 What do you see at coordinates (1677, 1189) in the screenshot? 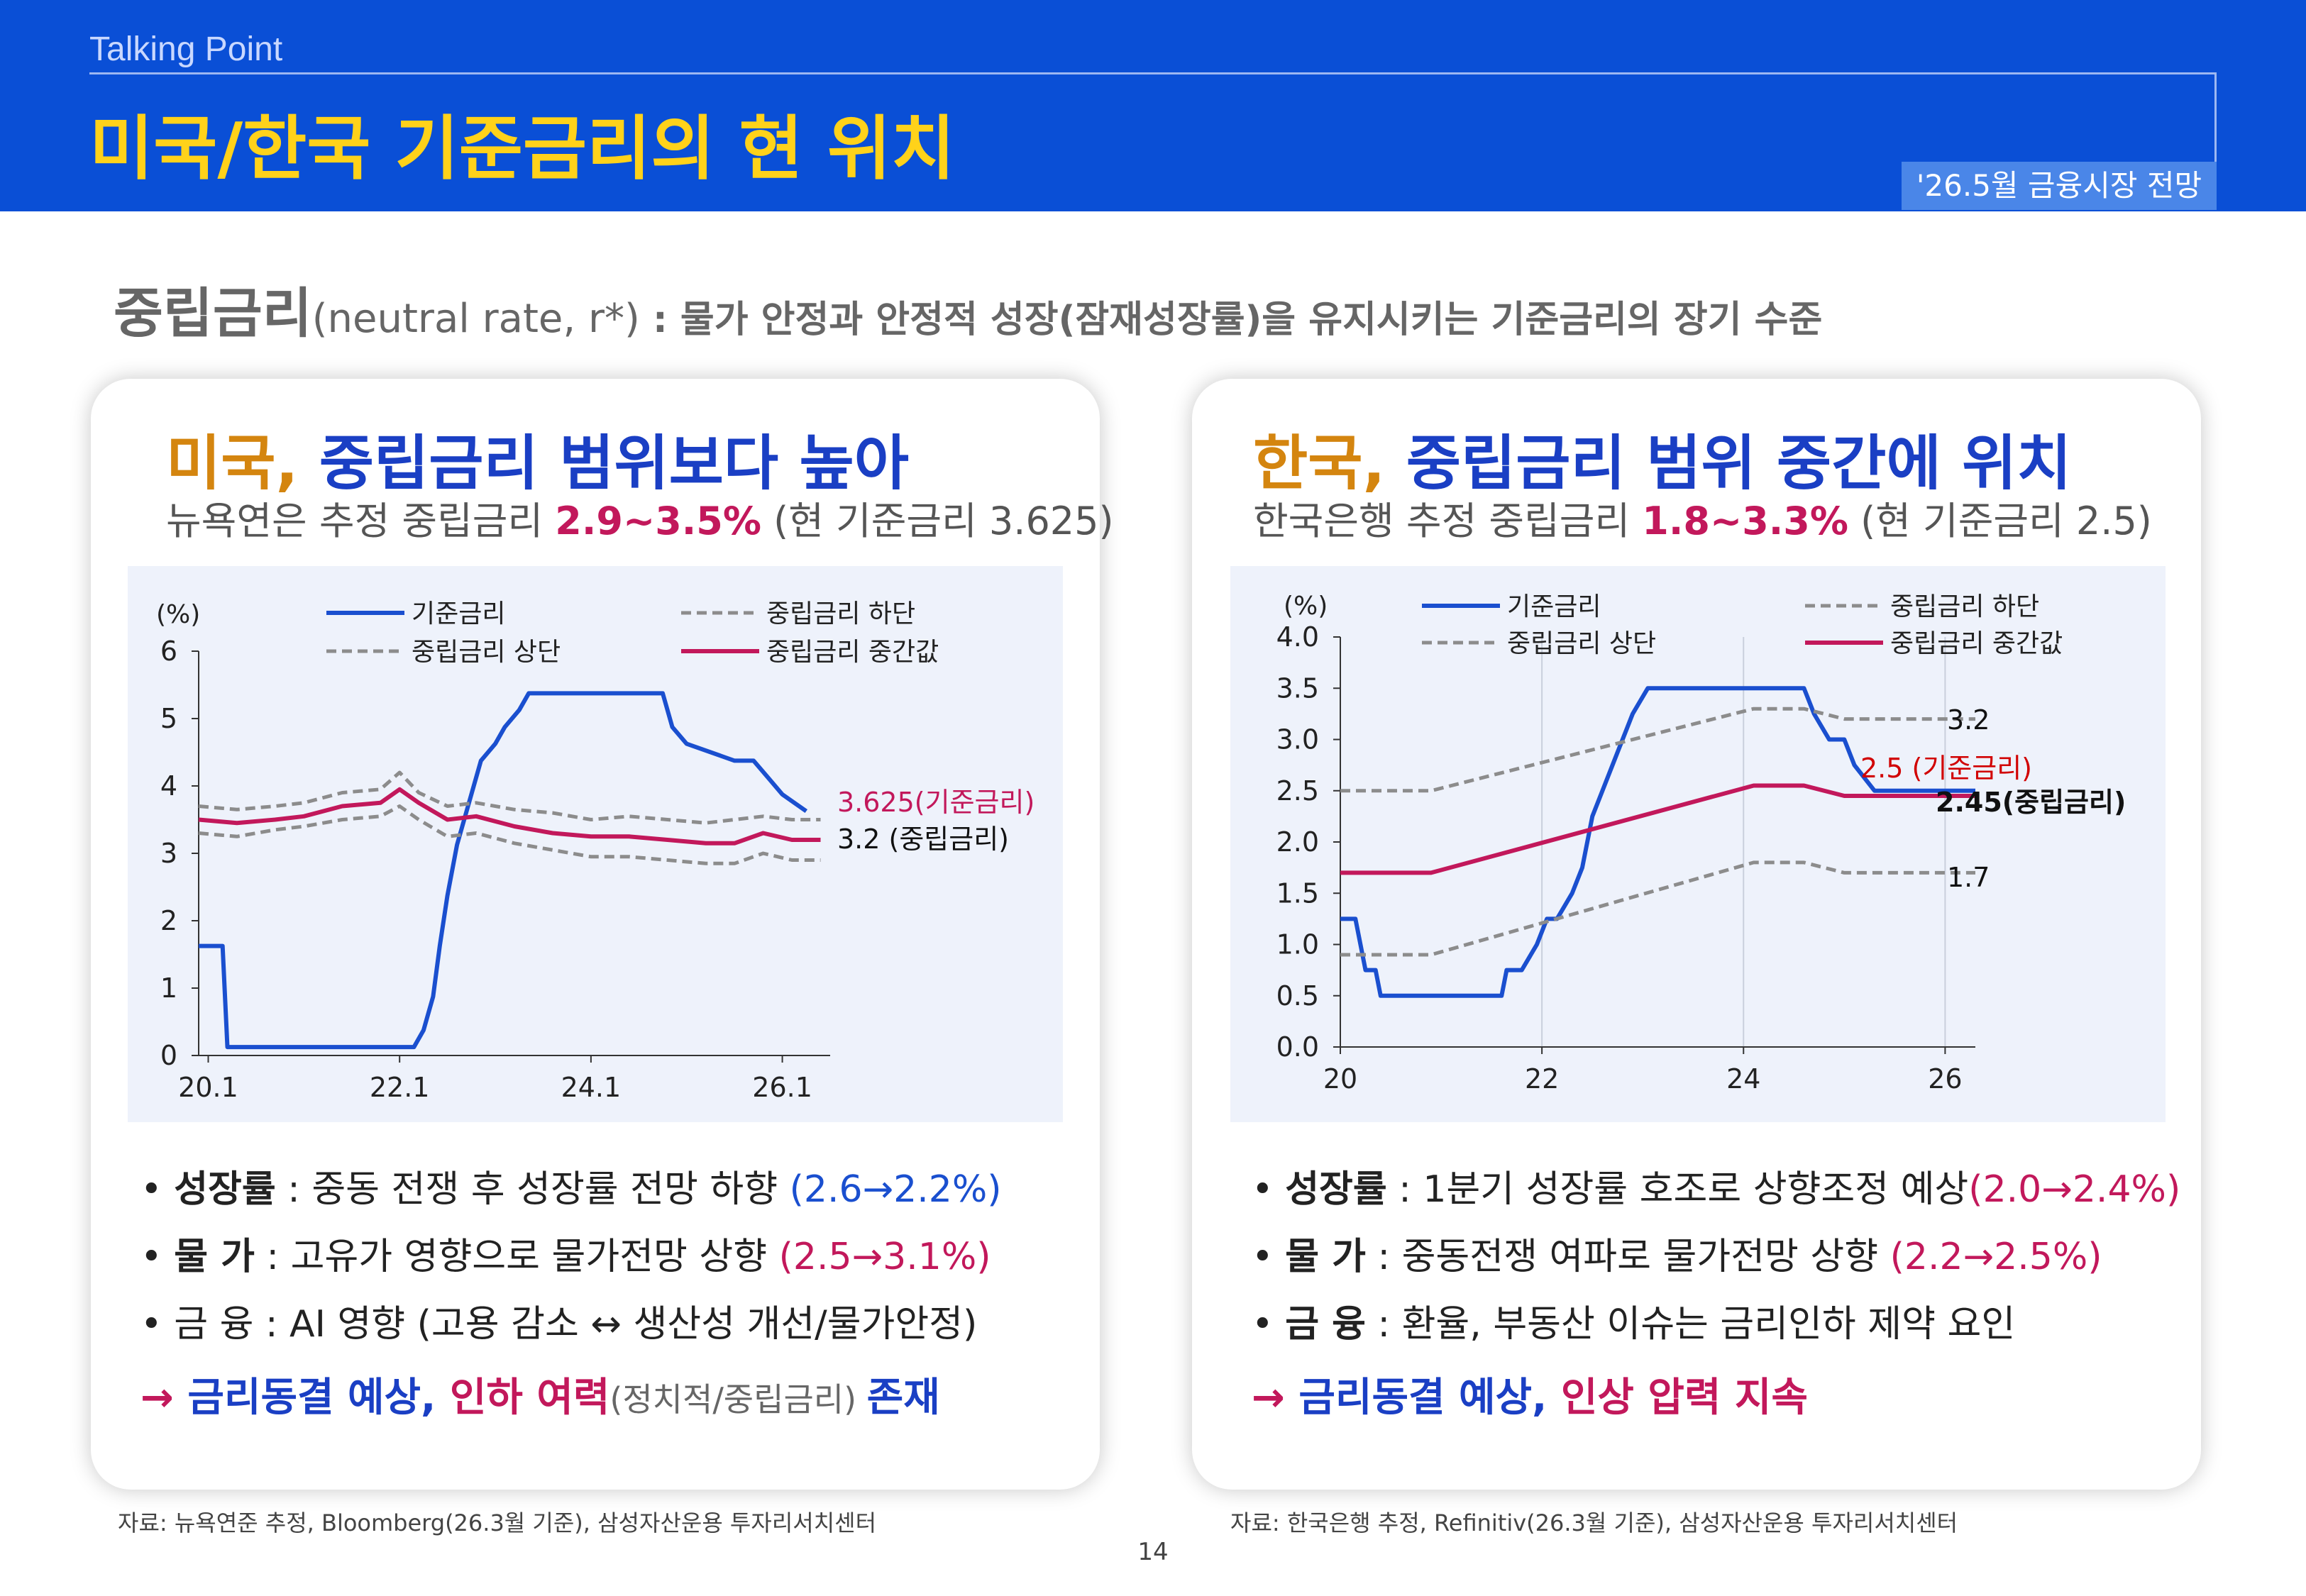
I see `bullet-text: : 1분기 성장률 호조로 상향조정 예상` at bounding box center [1677, 1189].